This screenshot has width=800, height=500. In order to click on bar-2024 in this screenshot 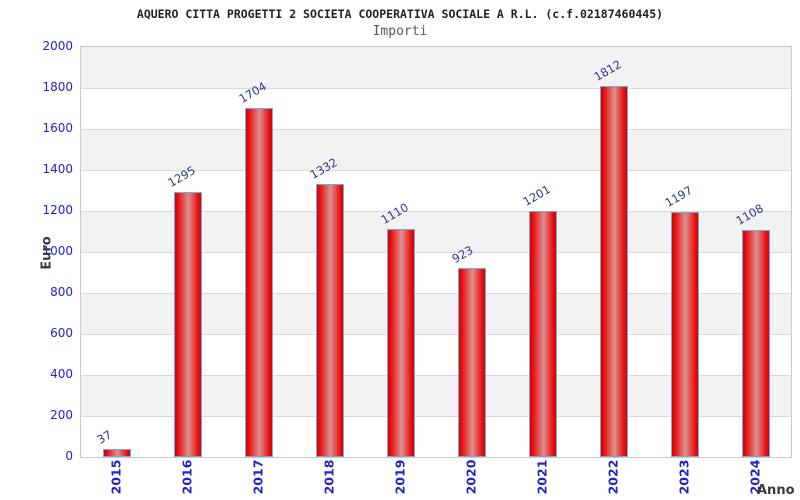, I will do `click(755, 343)`.